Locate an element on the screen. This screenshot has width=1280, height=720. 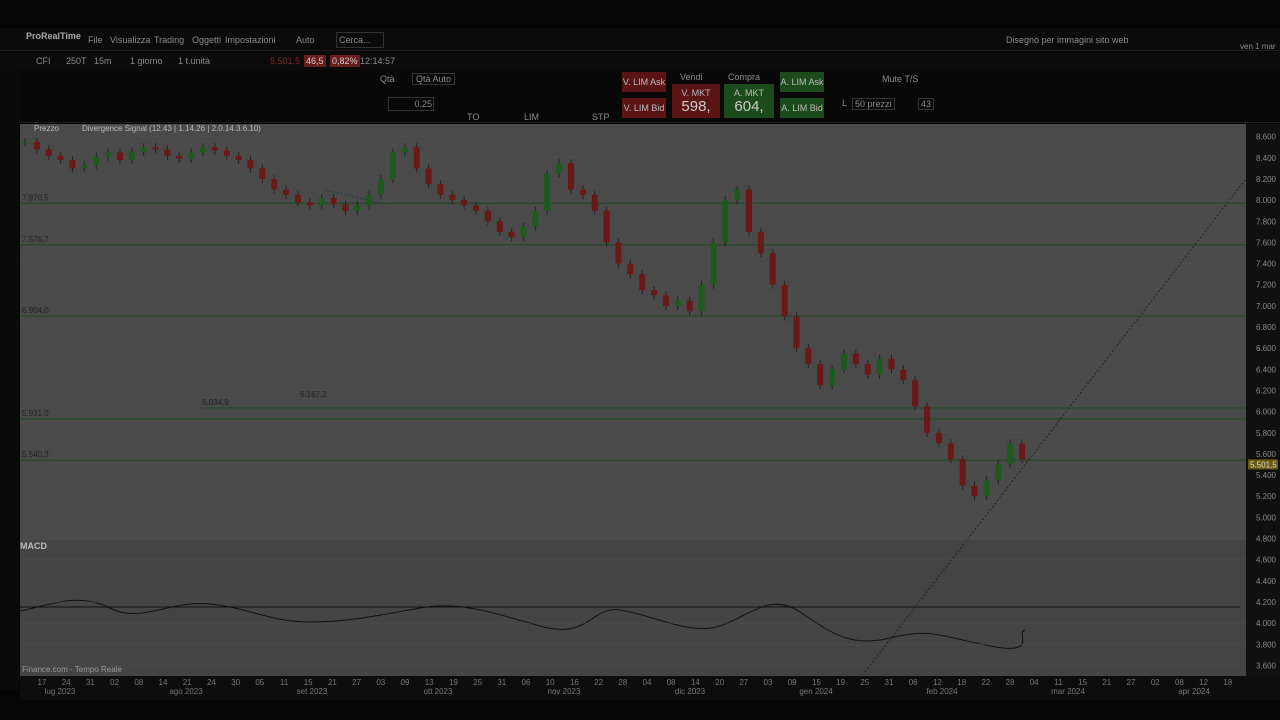
depth: 43 is located at coordinates (926, 104).